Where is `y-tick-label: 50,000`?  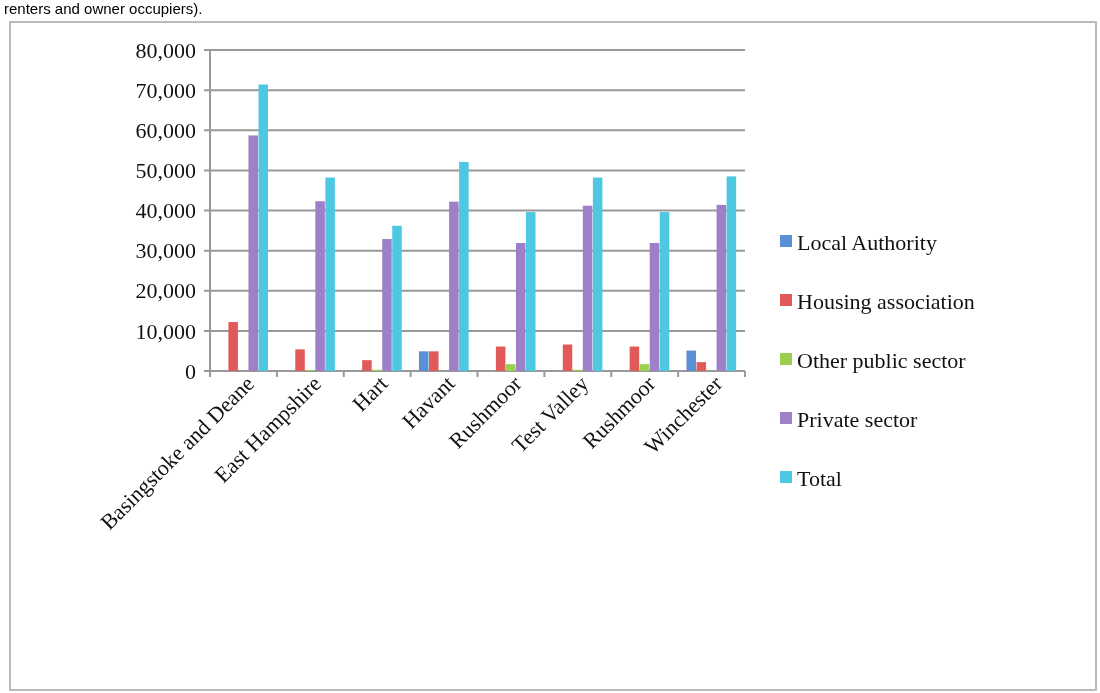
y-tick-label: 50,000 is located at coordinates (165, 171).